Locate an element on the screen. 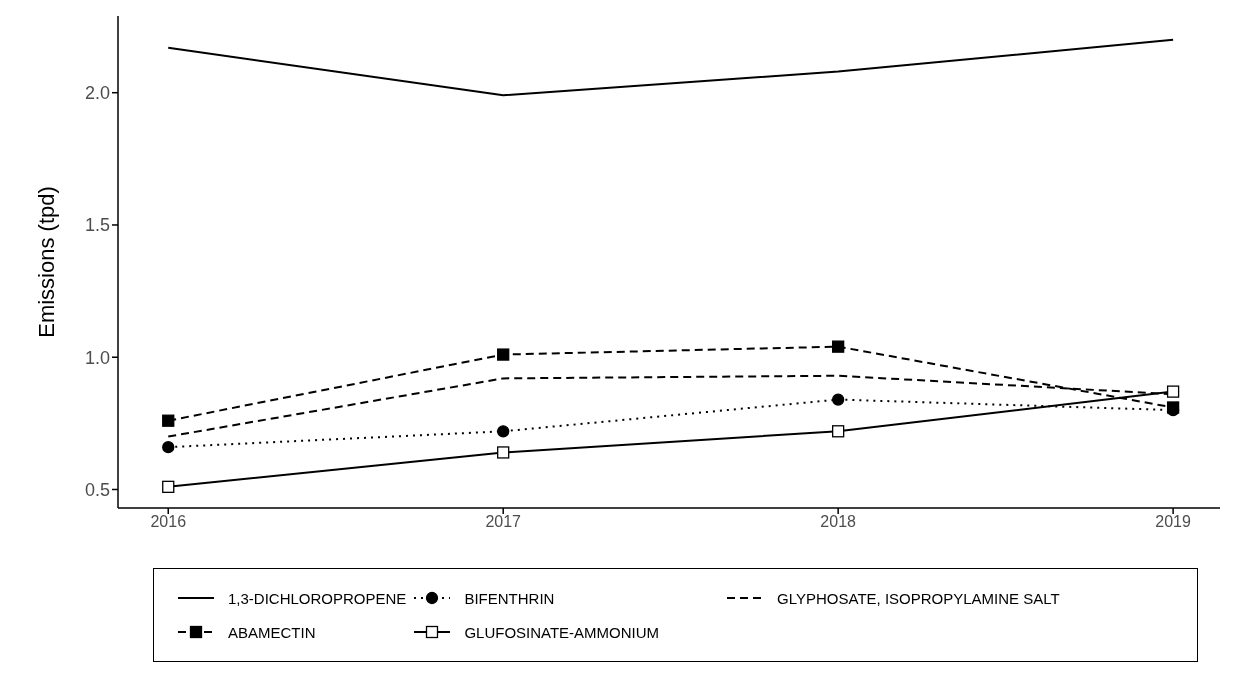 This screenshot has height=694, width=1238. legend-label: BIFENTHRIN is located at coordinates (509, 598).